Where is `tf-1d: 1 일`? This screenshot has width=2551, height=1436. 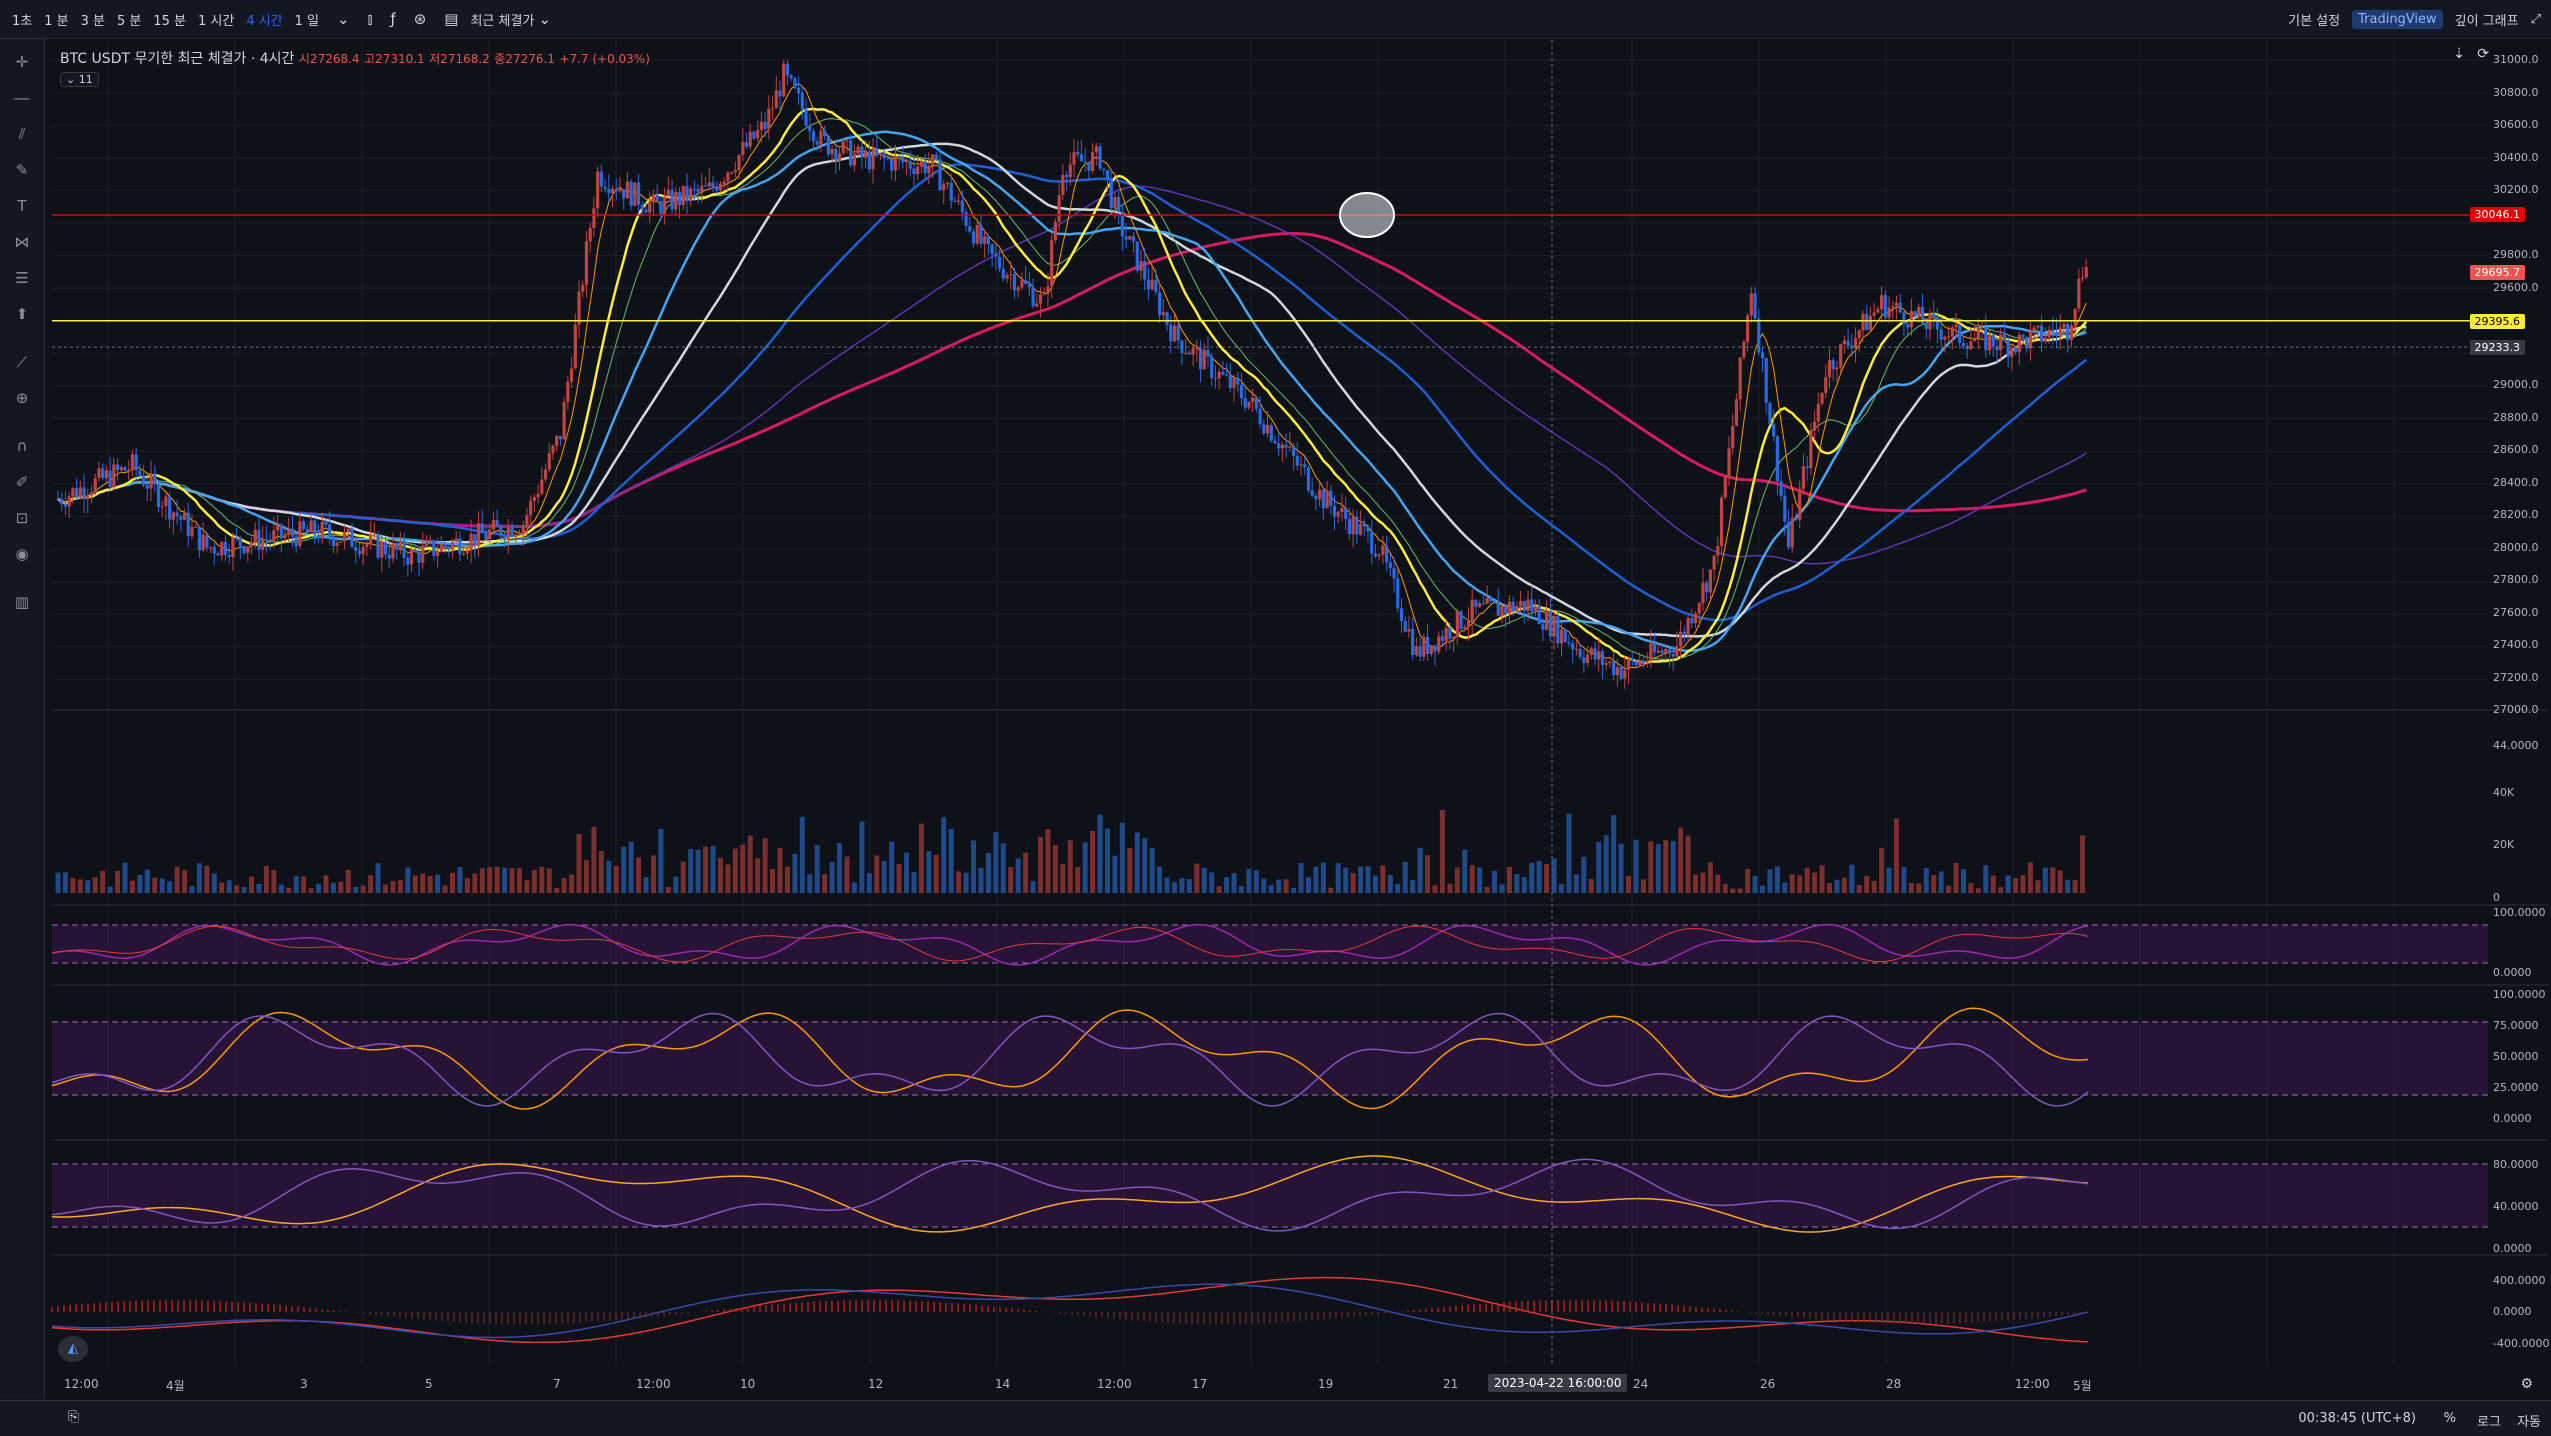
tf-1d: 1 일 is located at coordinates (307, 21).